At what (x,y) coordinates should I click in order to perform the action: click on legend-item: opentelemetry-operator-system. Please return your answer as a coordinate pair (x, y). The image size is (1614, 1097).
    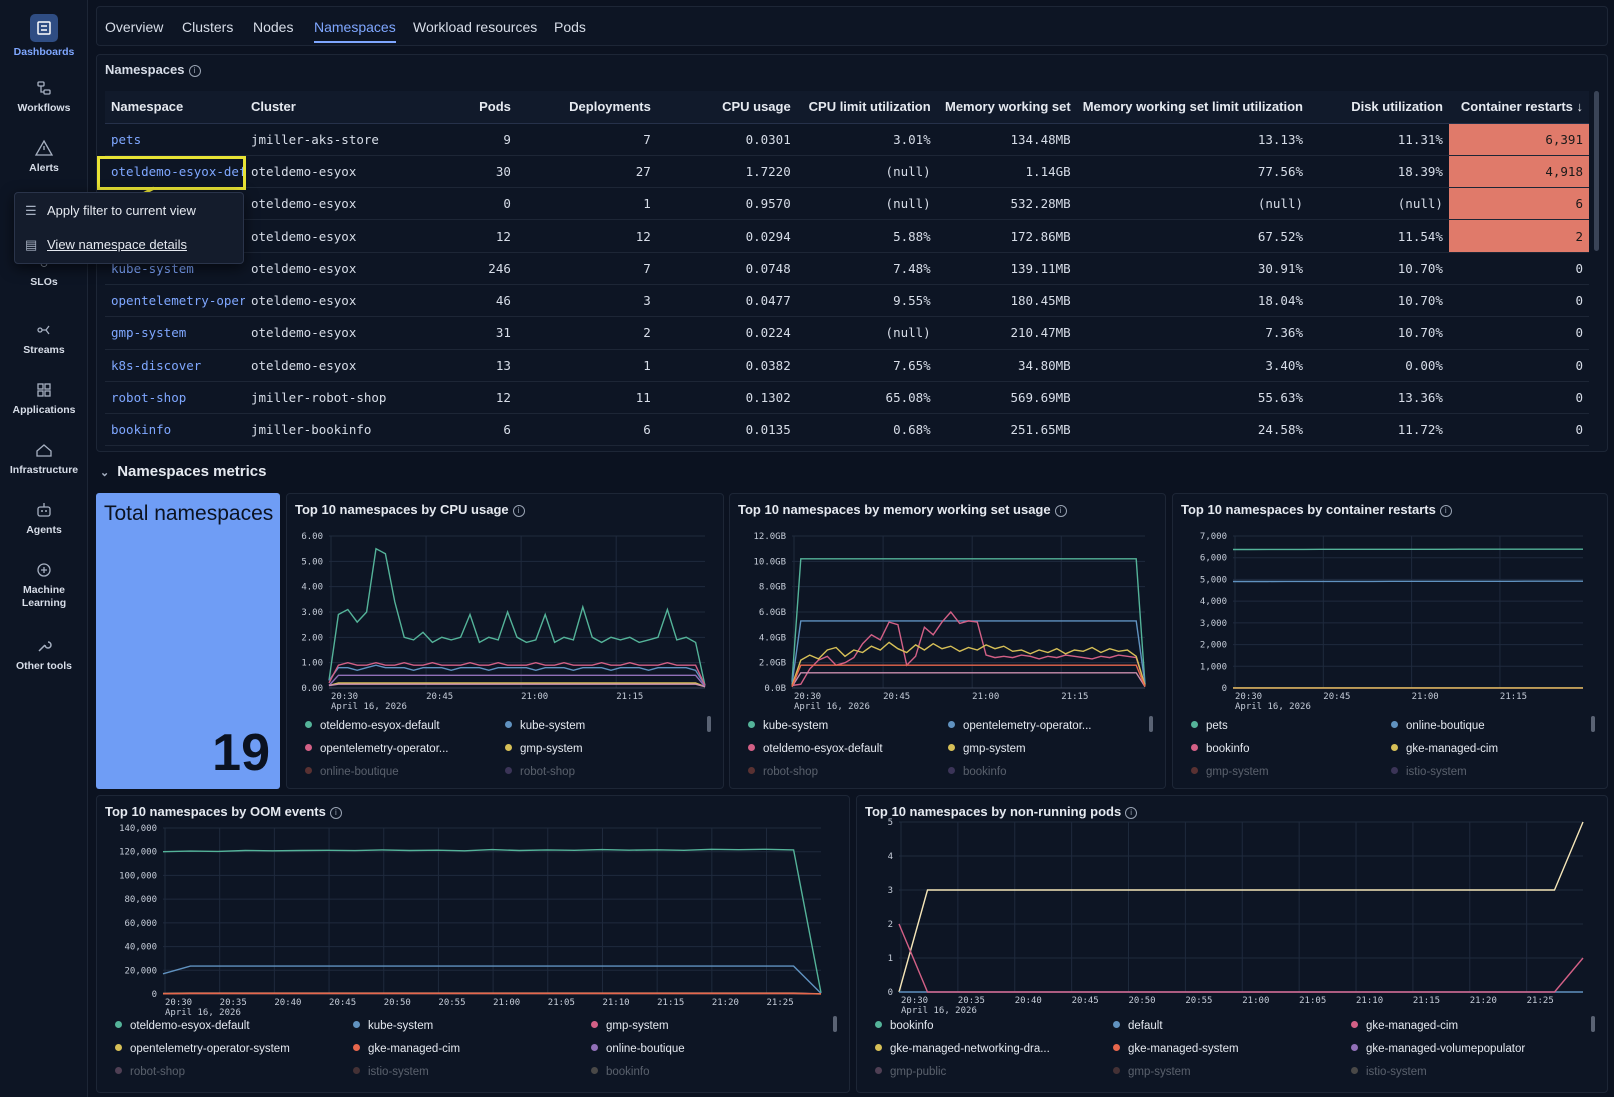
    Looking at the image, I should click on (202, 1049).